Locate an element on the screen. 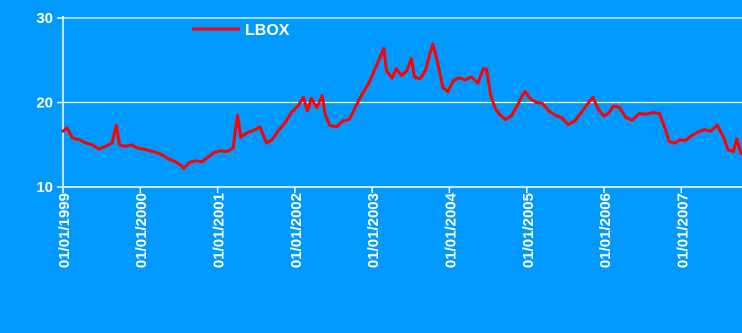  y-axis-tick-labels: 10 20 30 is located at coordinates (44, 103).